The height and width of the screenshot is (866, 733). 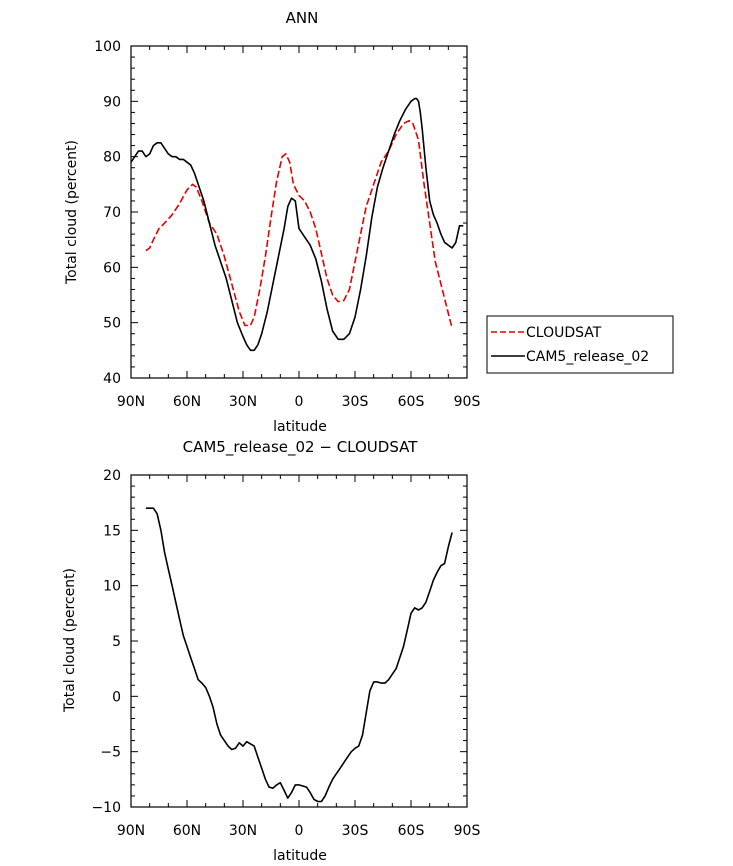 I want to click on bottom-y-tick-label: 10, so click(x=112, y=587).